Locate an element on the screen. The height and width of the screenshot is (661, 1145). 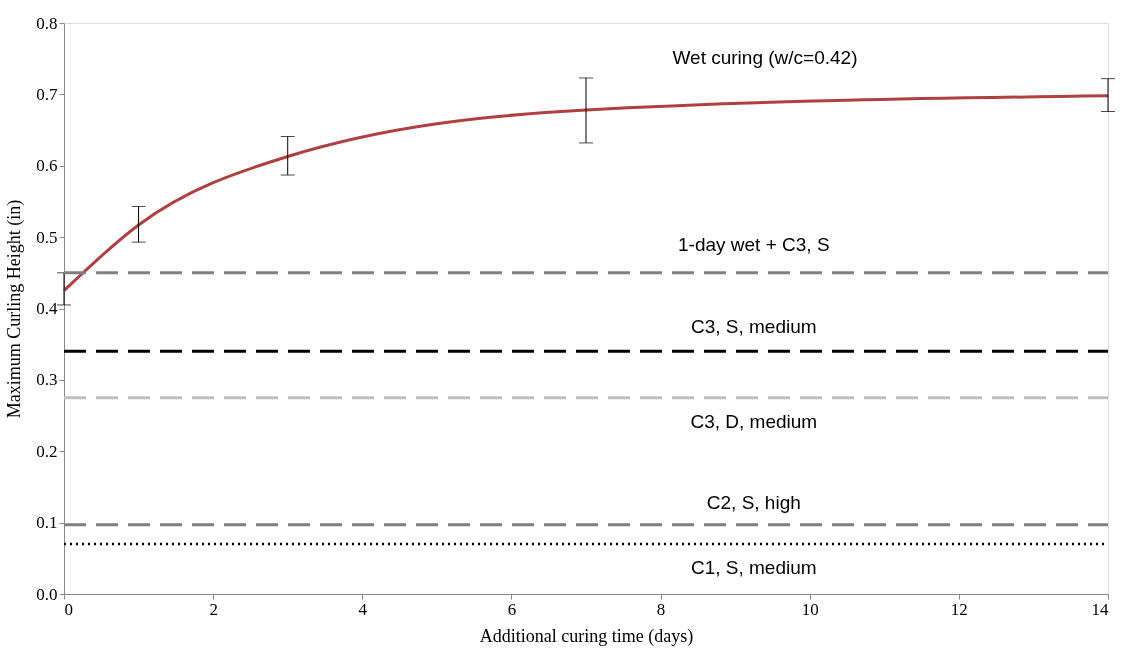
y-tick-label: 0.0 is located at coordinates (47, 594).